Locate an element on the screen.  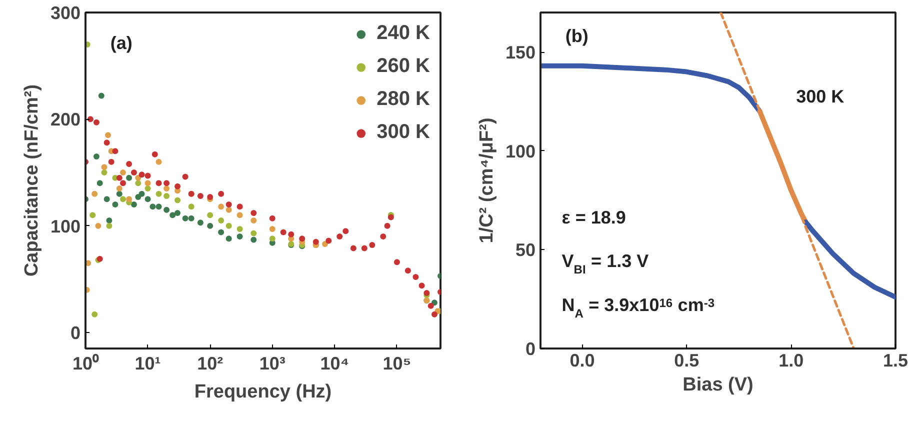
y-tick-label: 300 is located at coordinates (65, 13).